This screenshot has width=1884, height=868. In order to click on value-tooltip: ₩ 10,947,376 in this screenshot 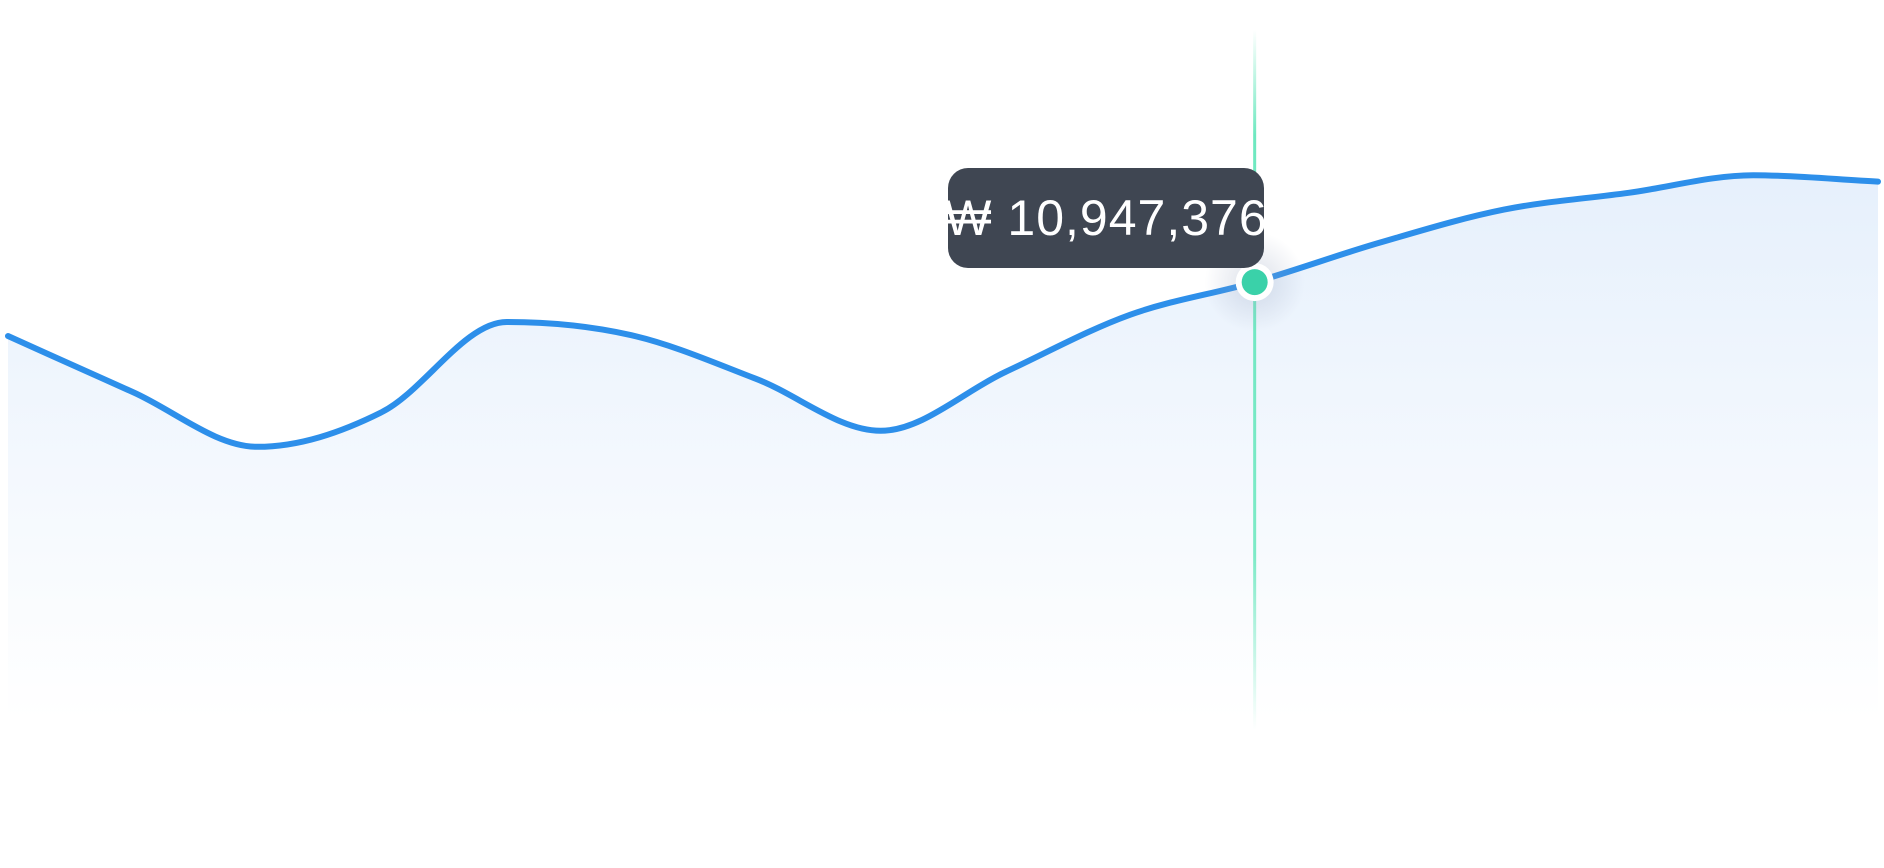, I will do `click(1105, 218)`.